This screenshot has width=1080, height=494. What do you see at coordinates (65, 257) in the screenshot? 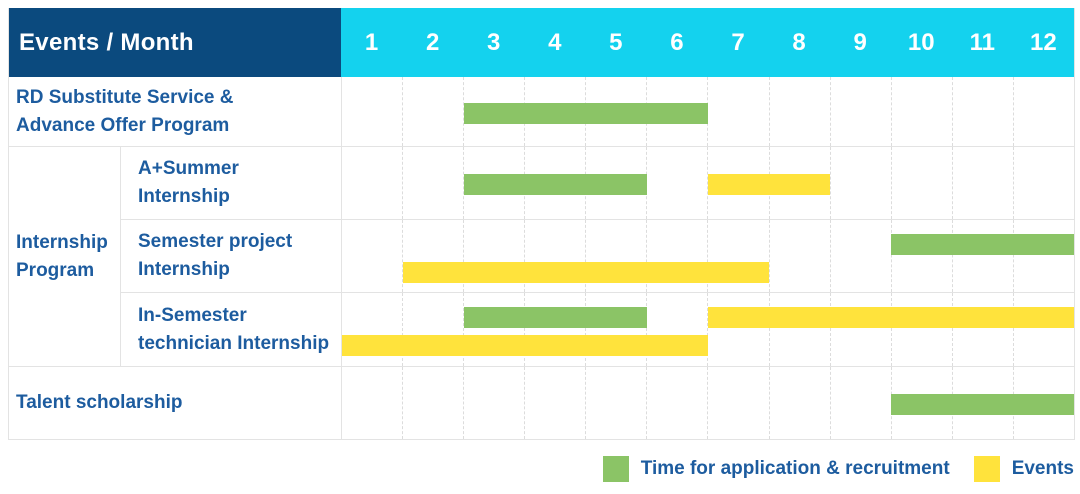
I see `group-label: Internship Program` at bounding box center [65, 257].